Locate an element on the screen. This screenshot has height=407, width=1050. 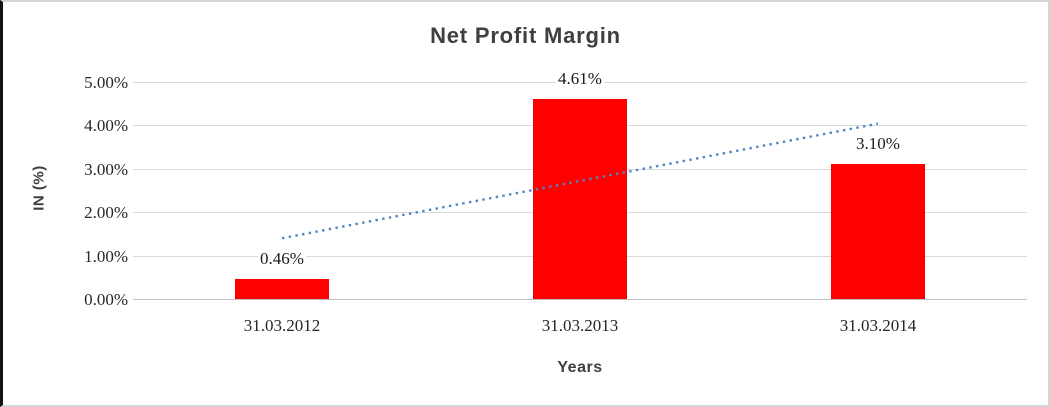
y-tick-label: 2.00% is located at coordinates (106, 213).